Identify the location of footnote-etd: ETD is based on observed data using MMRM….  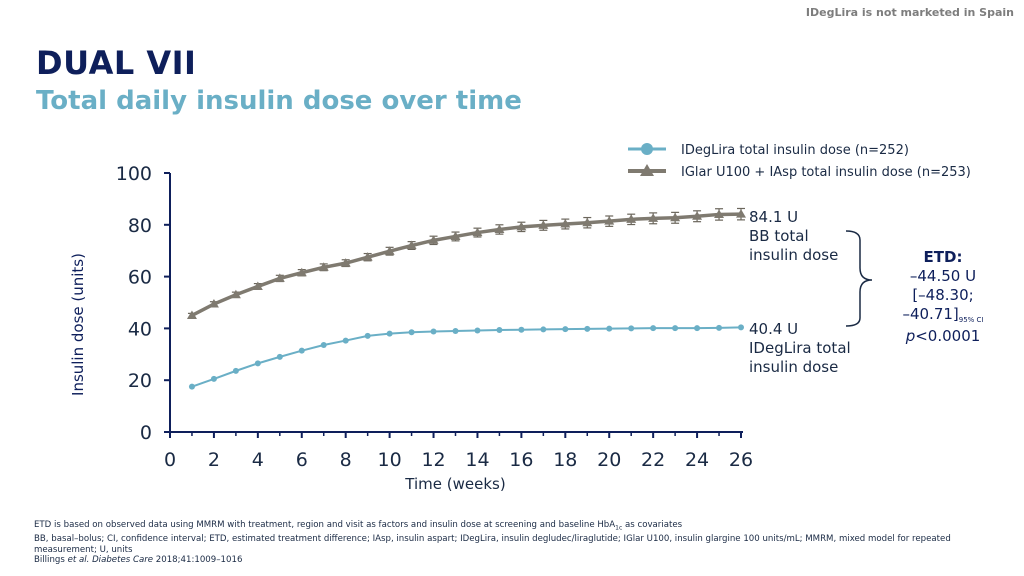
(514, 527).